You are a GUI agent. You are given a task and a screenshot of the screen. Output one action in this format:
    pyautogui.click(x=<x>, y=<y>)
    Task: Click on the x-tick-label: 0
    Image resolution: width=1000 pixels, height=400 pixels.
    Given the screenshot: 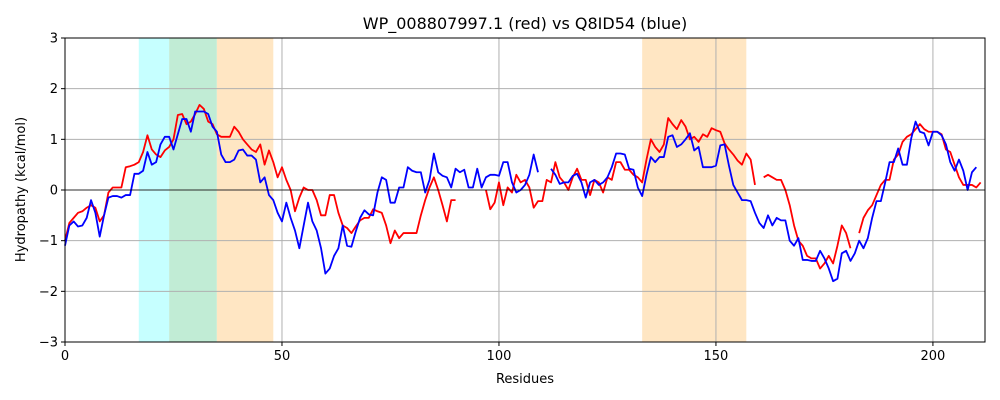 What is the action you would take?
    pyautogui.click(x=65, y=356)
    